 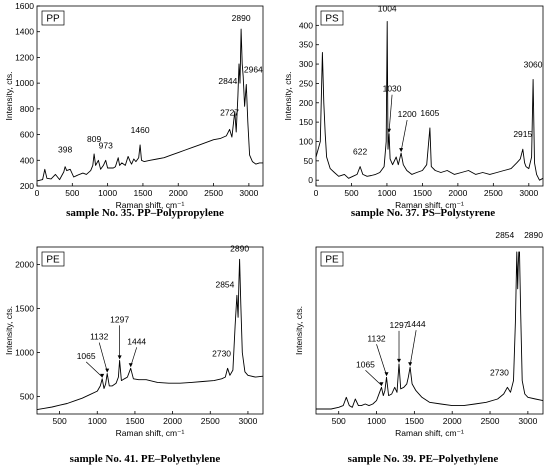 What do you see at coordinates (24, 6) in the screenshot?
I see `y-tick-label: 1600` at bounding box center [24, 6].